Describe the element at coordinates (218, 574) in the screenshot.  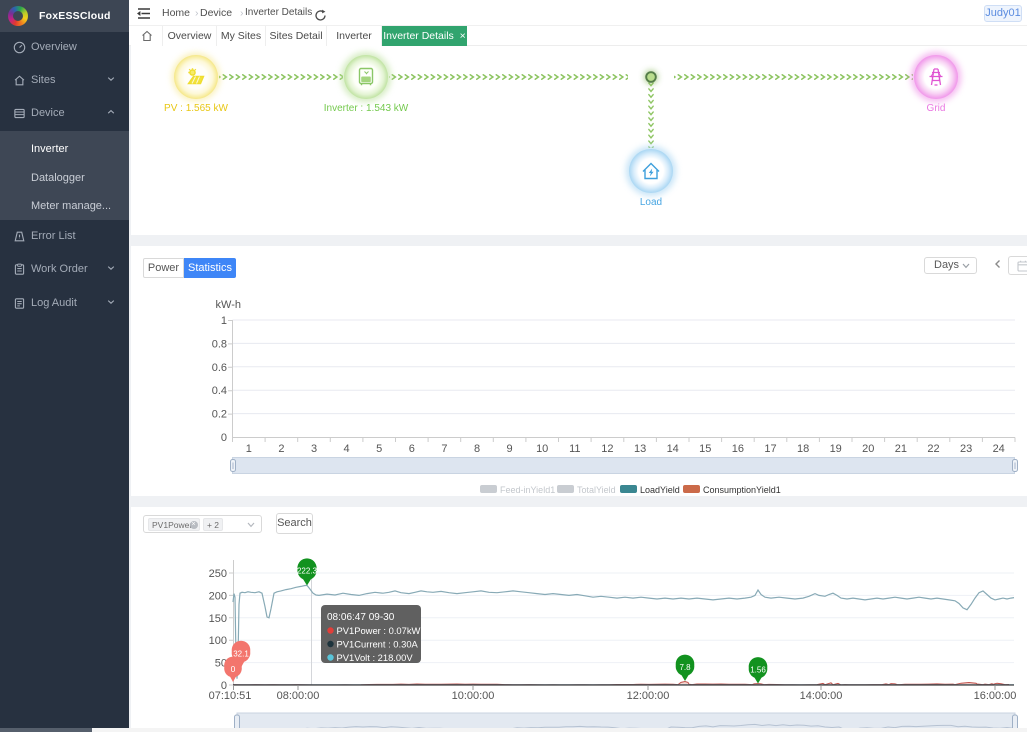
I see `svg-text: 250` at that location.